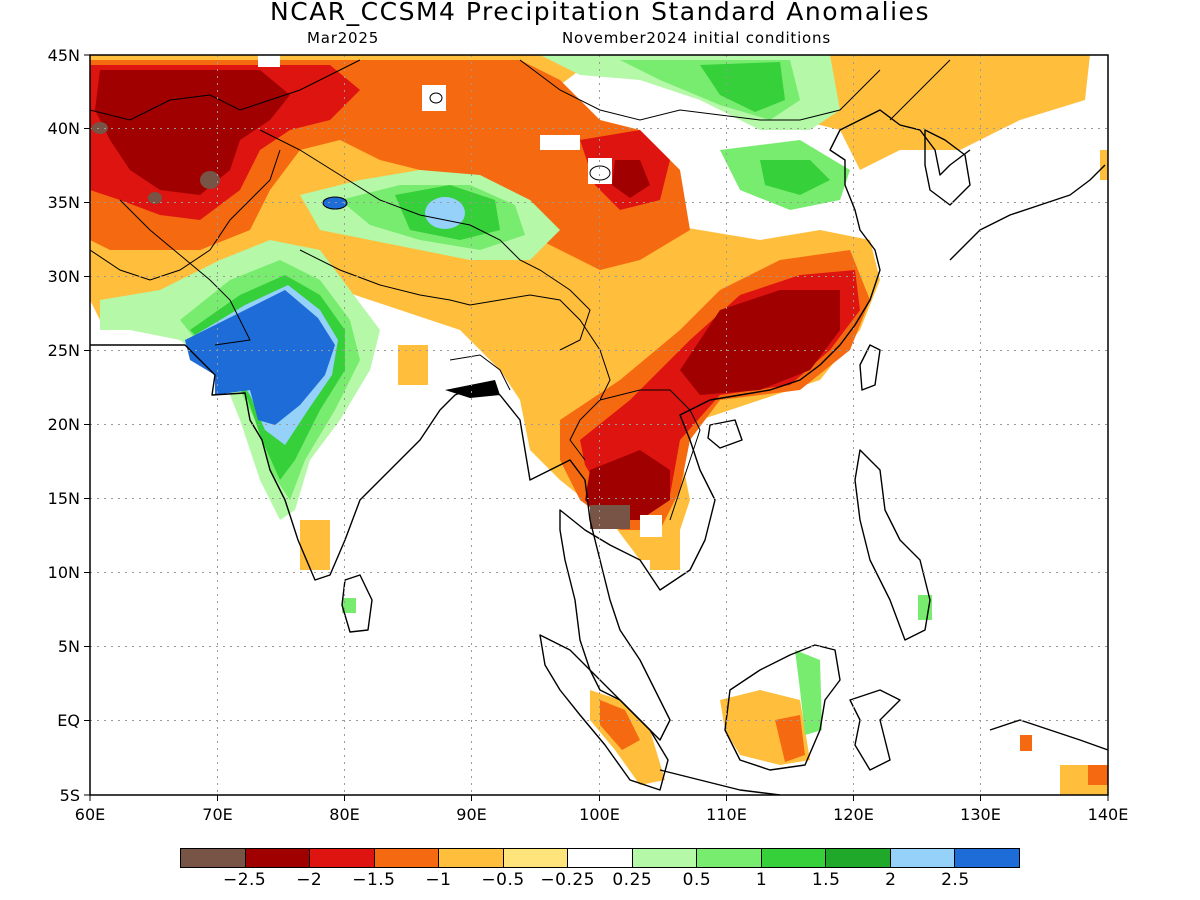 The image size is (1200, 900). Describe the element at coordinates (892, 545) in the screenshot. I see `coastline-philippines` at that location.